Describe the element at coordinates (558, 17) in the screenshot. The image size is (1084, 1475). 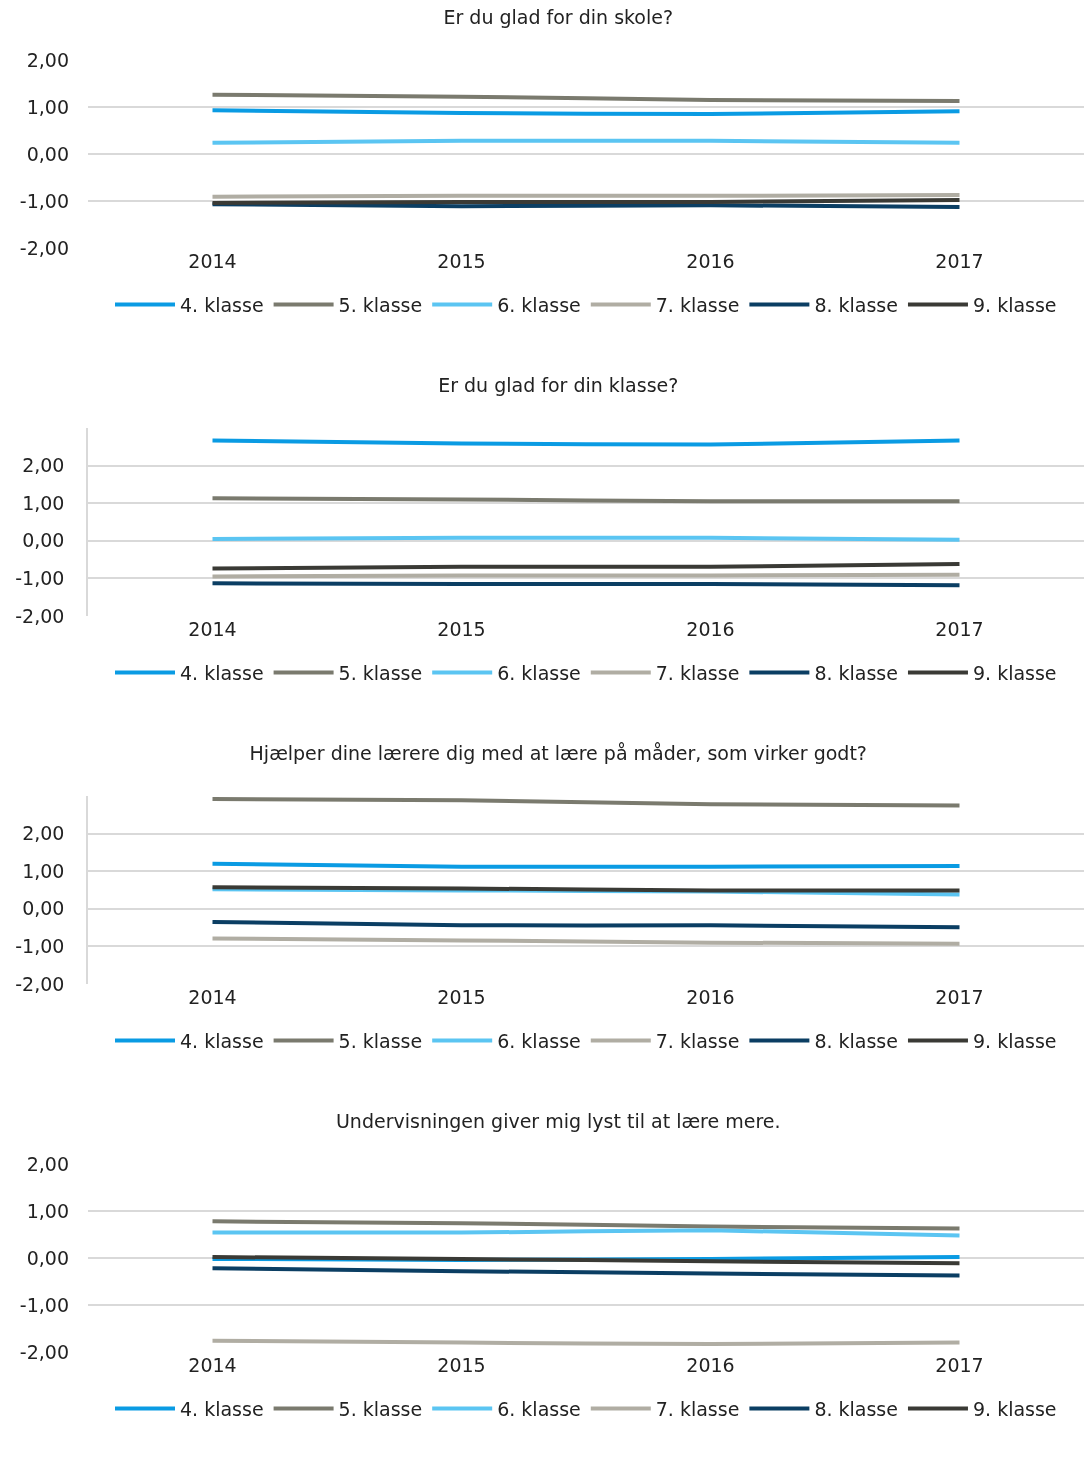
I see `chart-title: Er du glad for din skole?` at that location.